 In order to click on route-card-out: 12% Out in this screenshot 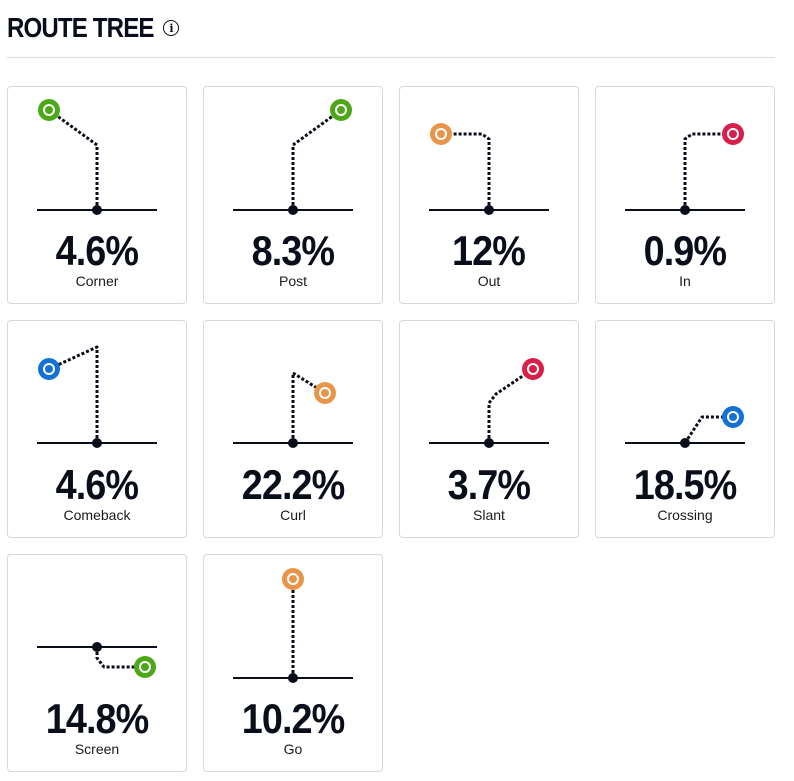, I will do `click(489, 195)`.